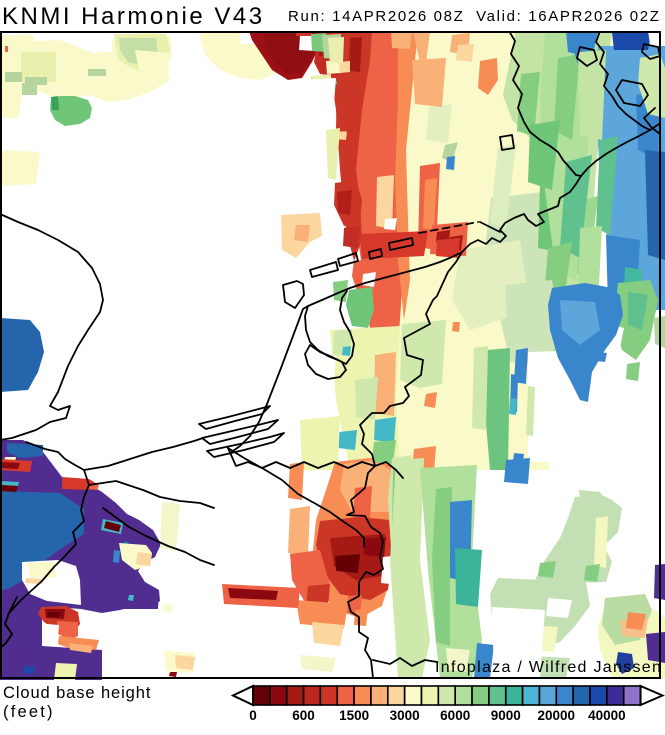  I want to click on svg-text: 20000, so click(557, 715).